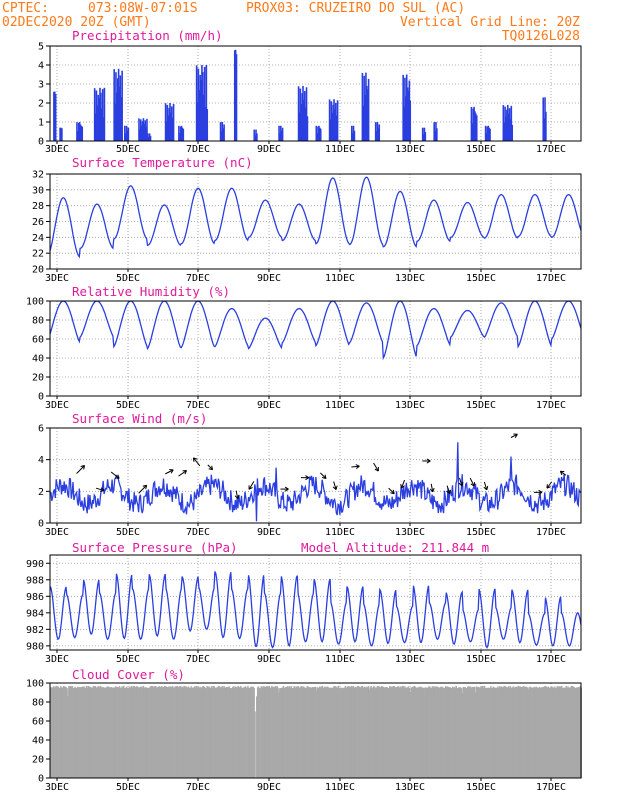 The height and width of the screenshot is (800, 618). Describe the element at coordinates (481, 149) in the screenshot. I see `precip-xtick-label: 15DEC` at that location.